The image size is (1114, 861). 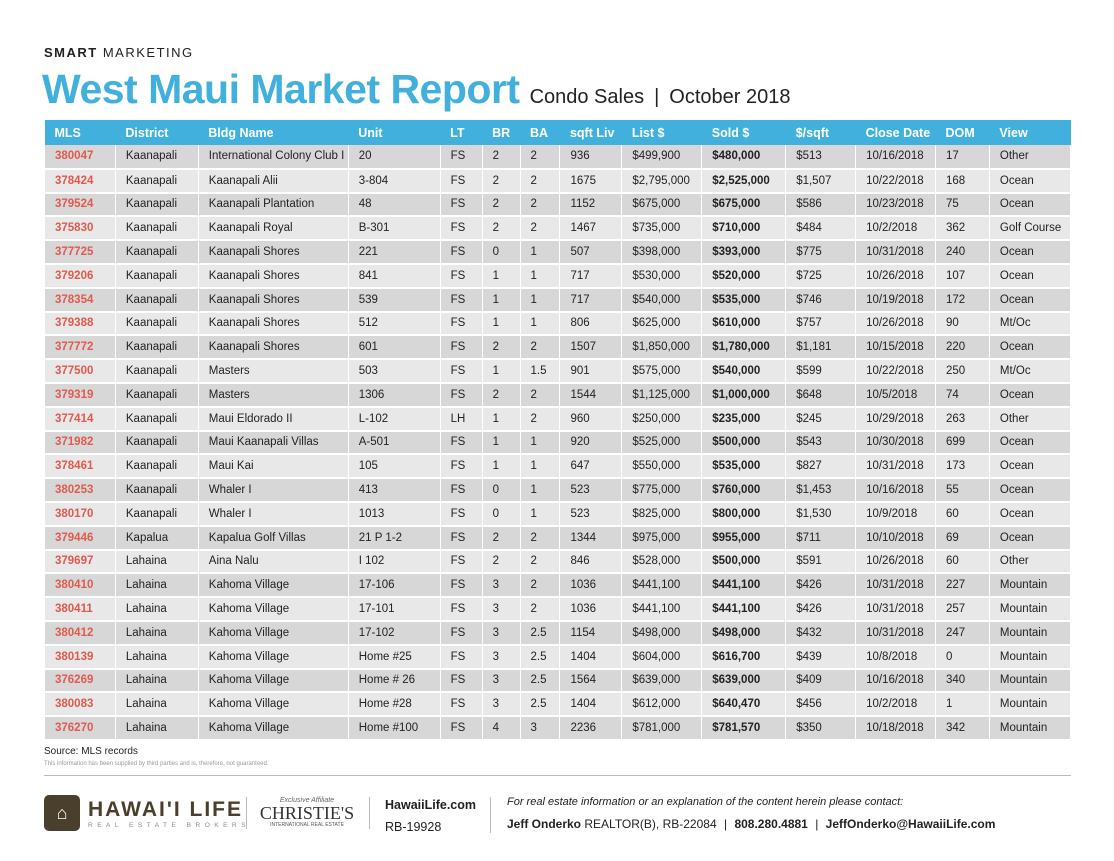 I want to click on table-cell: $639,000, so click(x=744, y=681).